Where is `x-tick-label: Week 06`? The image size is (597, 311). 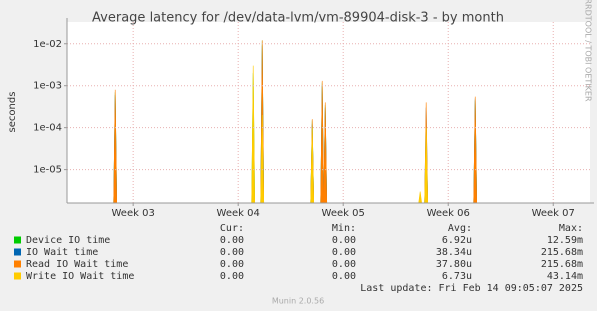 x-tick-label: Week 06 is located at coordinates (448, 213).